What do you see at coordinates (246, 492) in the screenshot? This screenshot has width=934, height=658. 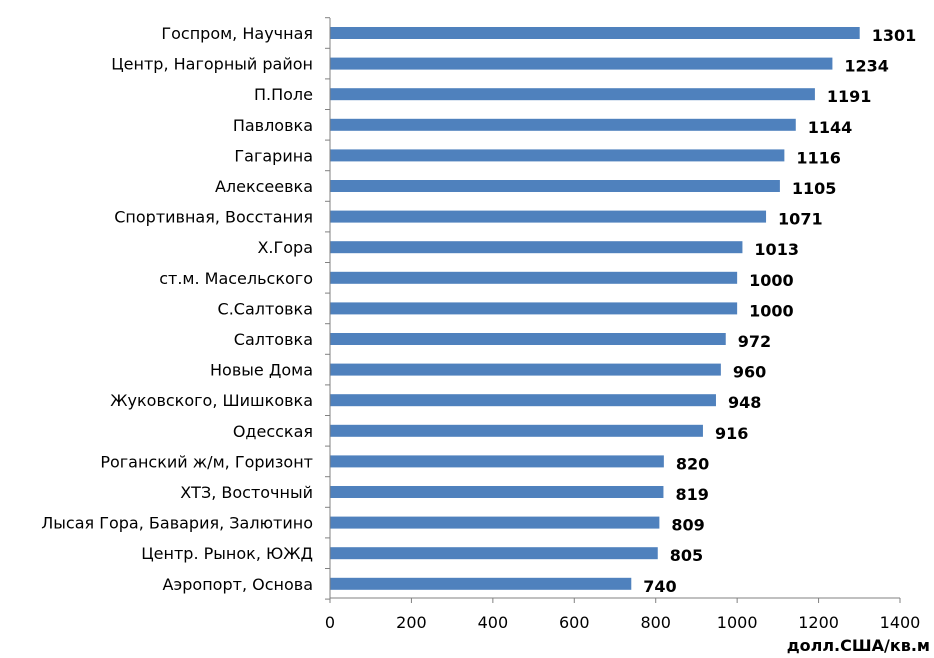 I see `category-label: ХТЗ, Восточный` at bounding box center [246, 492].